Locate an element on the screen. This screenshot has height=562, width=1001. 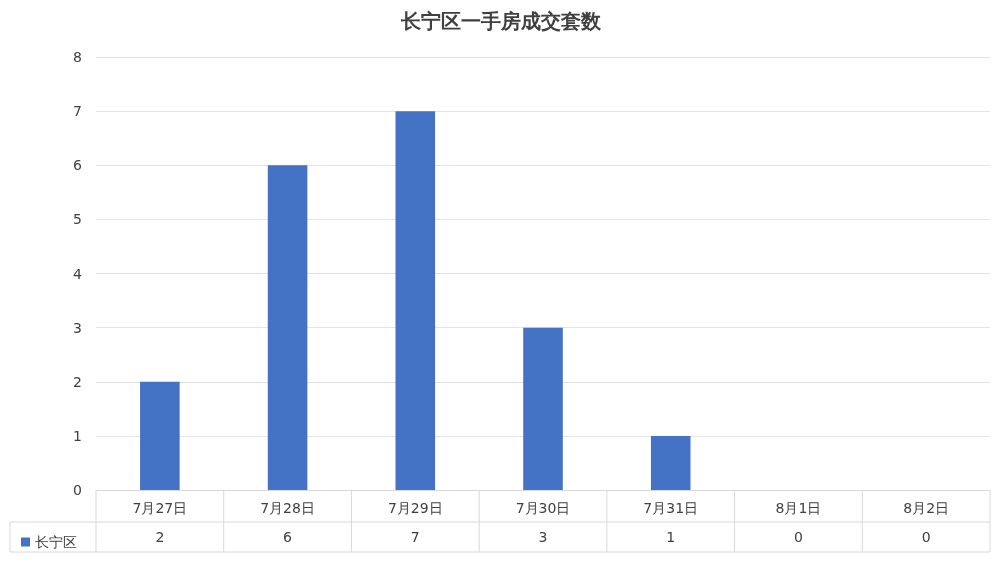
y-tick-label: 2 is located at coordinates (77, 381).